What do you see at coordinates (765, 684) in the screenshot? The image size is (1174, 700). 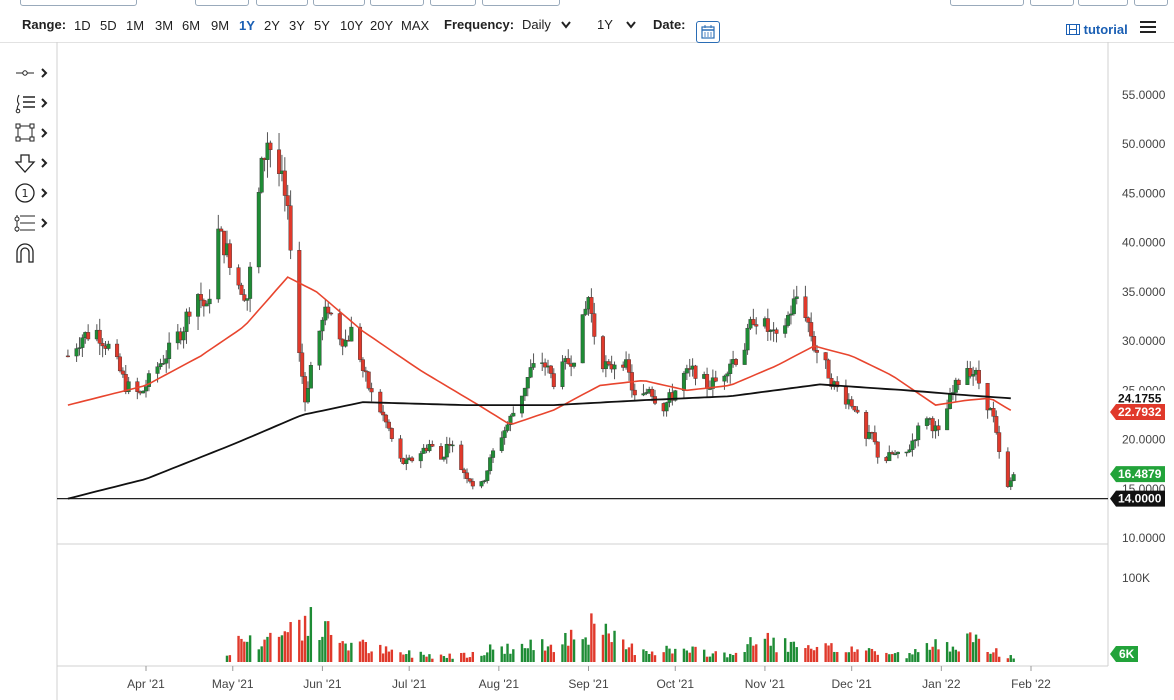 I see `x-tick-label: Nov '21` at bounding box center [765, 684].